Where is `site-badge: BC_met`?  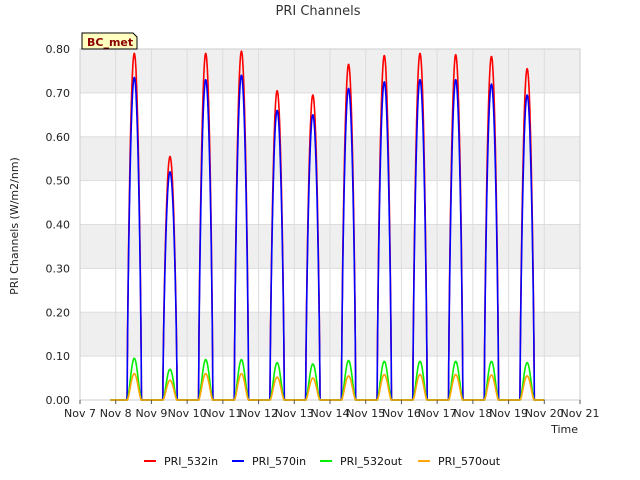 site-badge: BC_met is located at coordinates (109, 41).